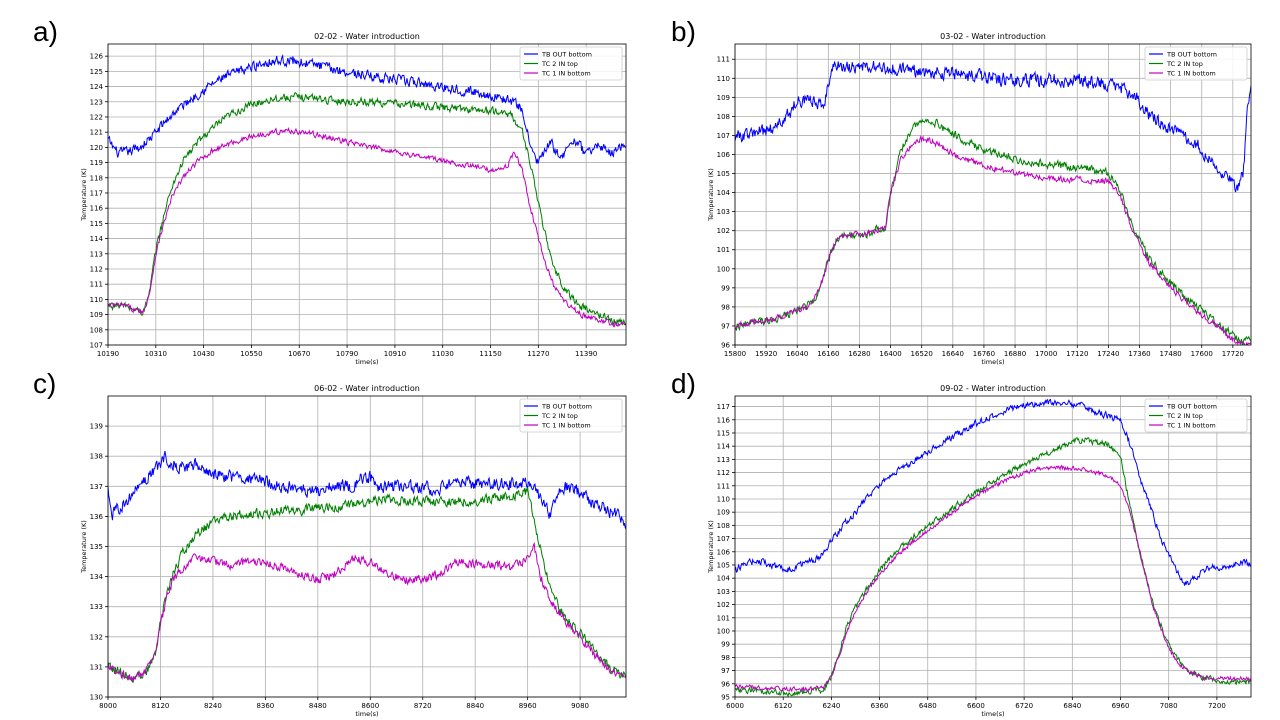  Describe the element at coordinates (318, 706) in the screenshot. I see `x-tick-label: 8480` at that location.